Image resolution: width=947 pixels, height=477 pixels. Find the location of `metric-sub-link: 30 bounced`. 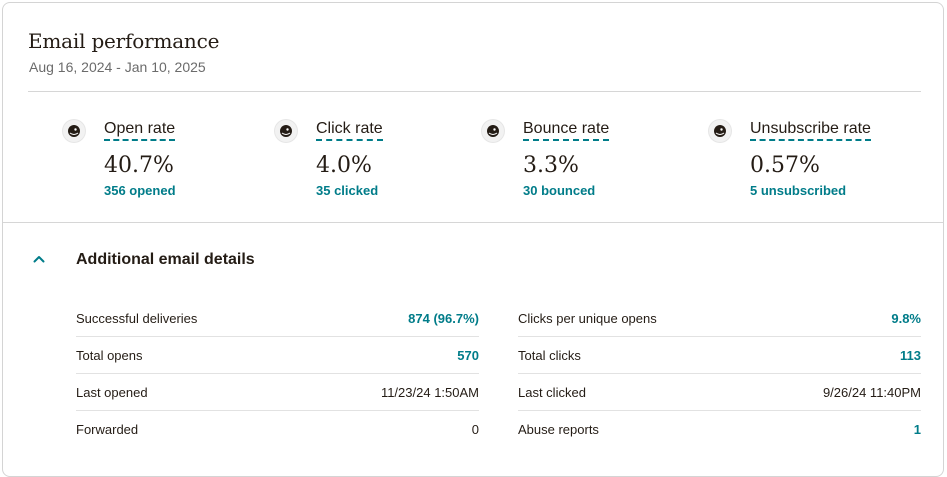

metric-sub-link: 30 bounced is located at coordinates (559, 190).